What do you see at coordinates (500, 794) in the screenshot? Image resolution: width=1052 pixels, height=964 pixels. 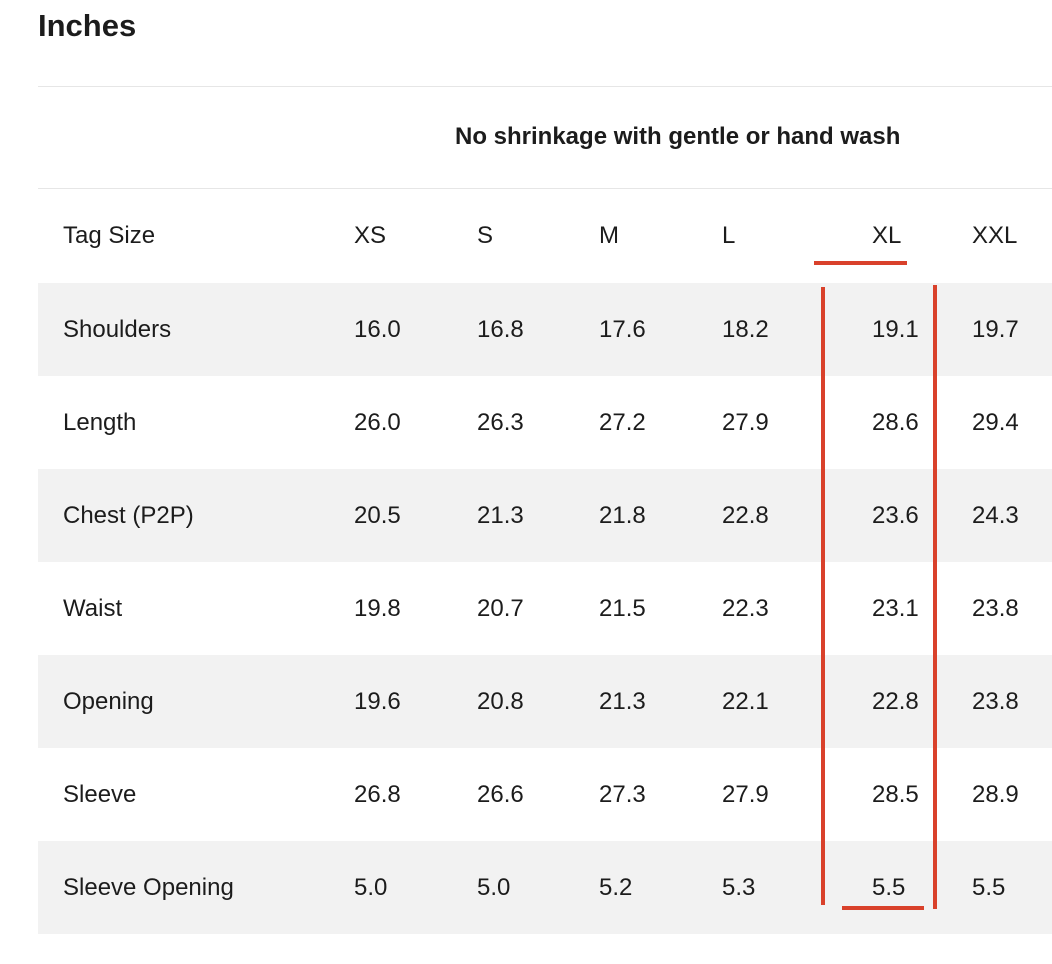 I see `cell-value: 26.6` at bounding box center [500, 794].